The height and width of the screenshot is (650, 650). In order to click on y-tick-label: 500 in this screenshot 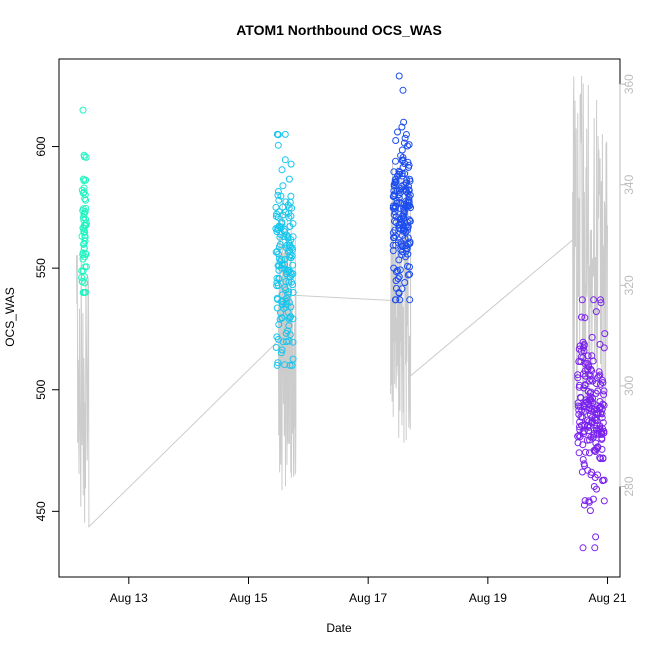, I will do `click(41, 389)`.